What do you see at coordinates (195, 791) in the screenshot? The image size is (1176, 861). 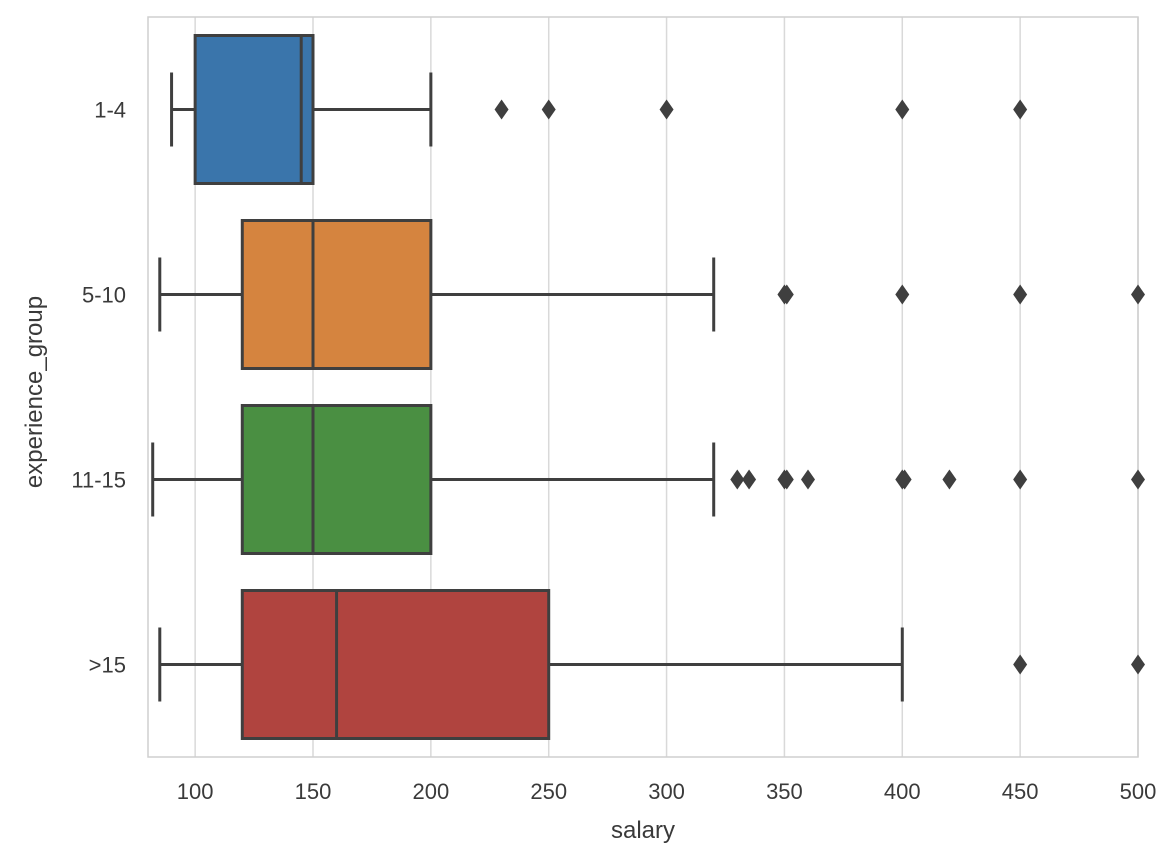 I see `x-tick-label: 100` at bounding box center [195, 791].